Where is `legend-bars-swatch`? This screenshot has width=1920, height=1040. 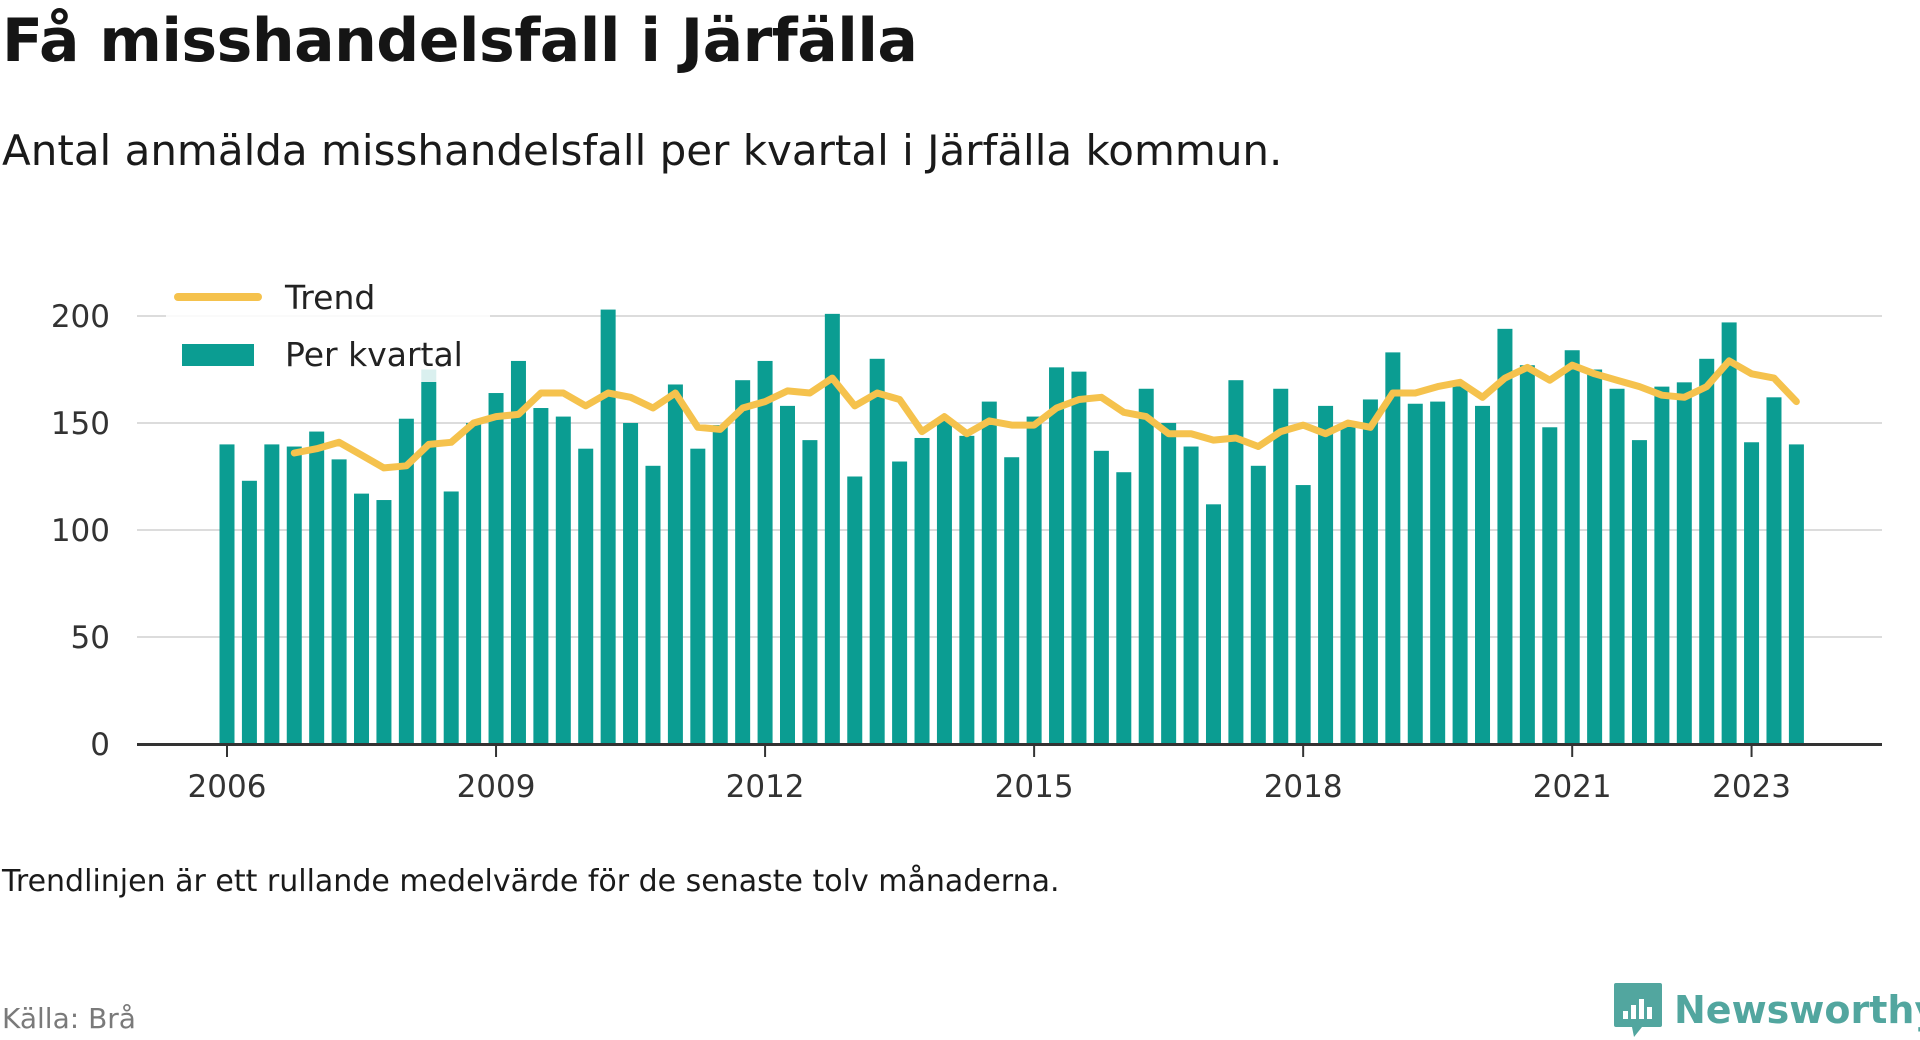 legend-bars-swatch is located at coordinates (218, 355).